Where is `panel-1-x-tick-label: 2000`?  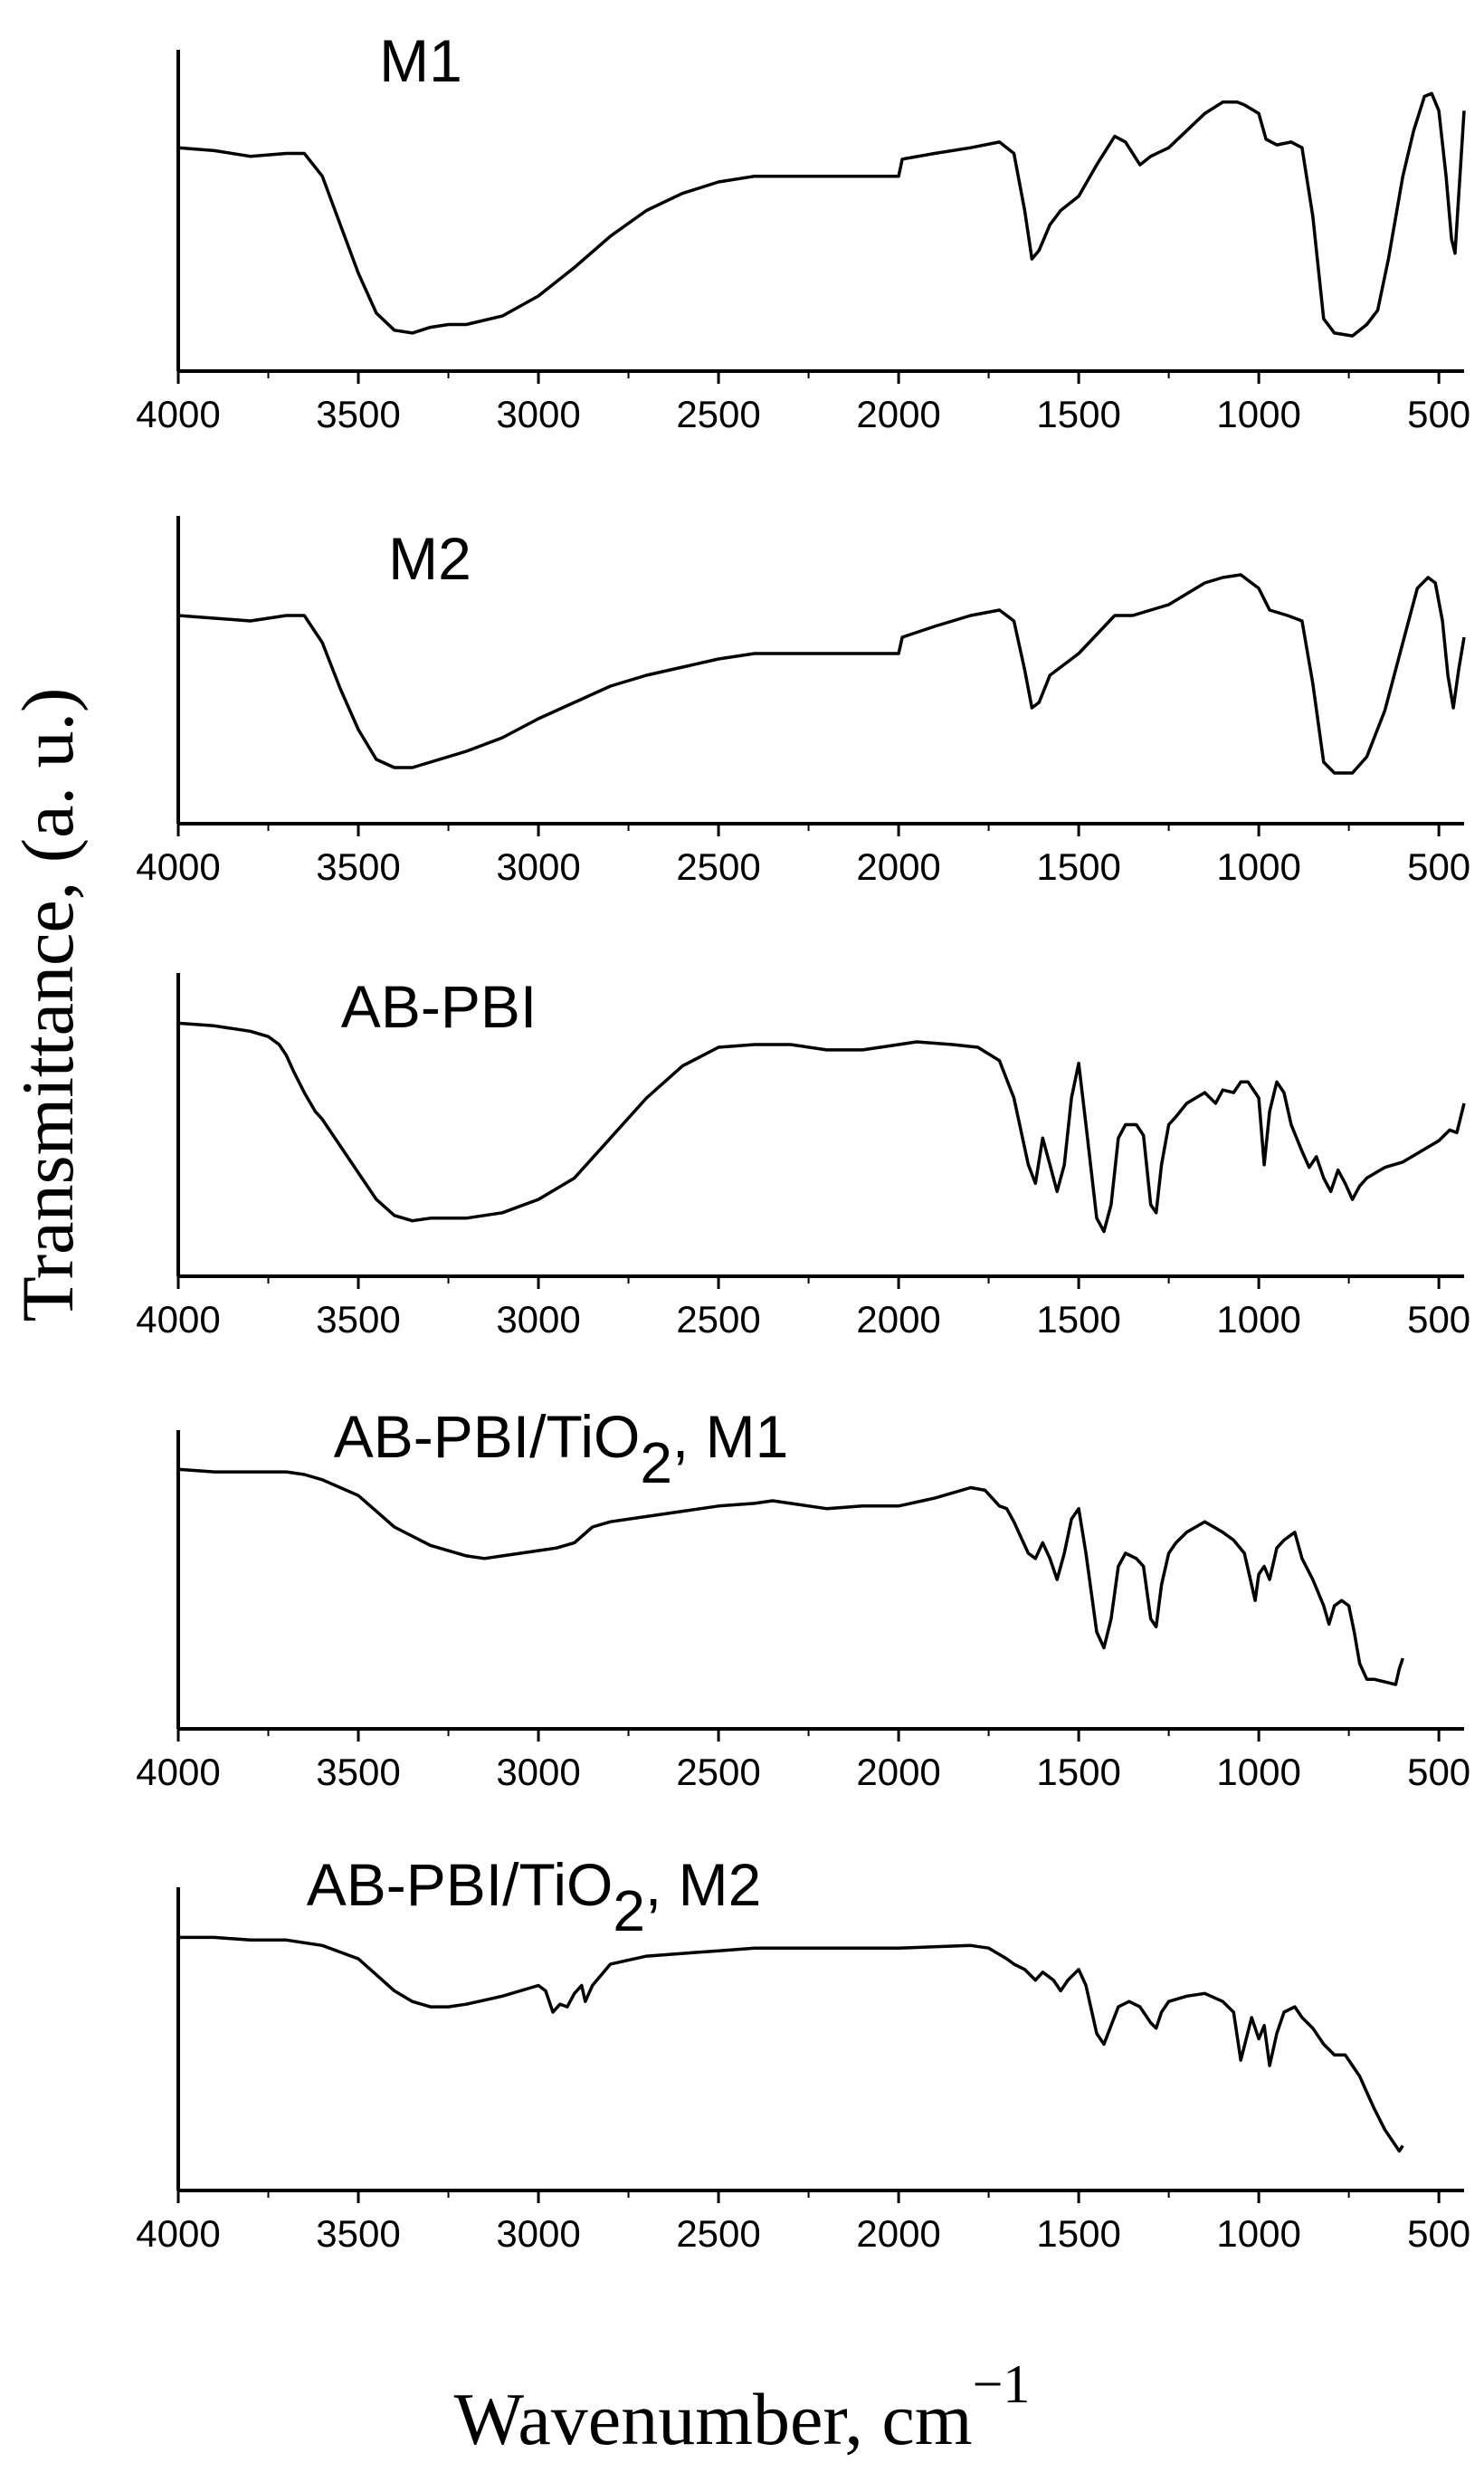 panel-1-x-tick-label: 2000 is located at coordinates (898, 414).